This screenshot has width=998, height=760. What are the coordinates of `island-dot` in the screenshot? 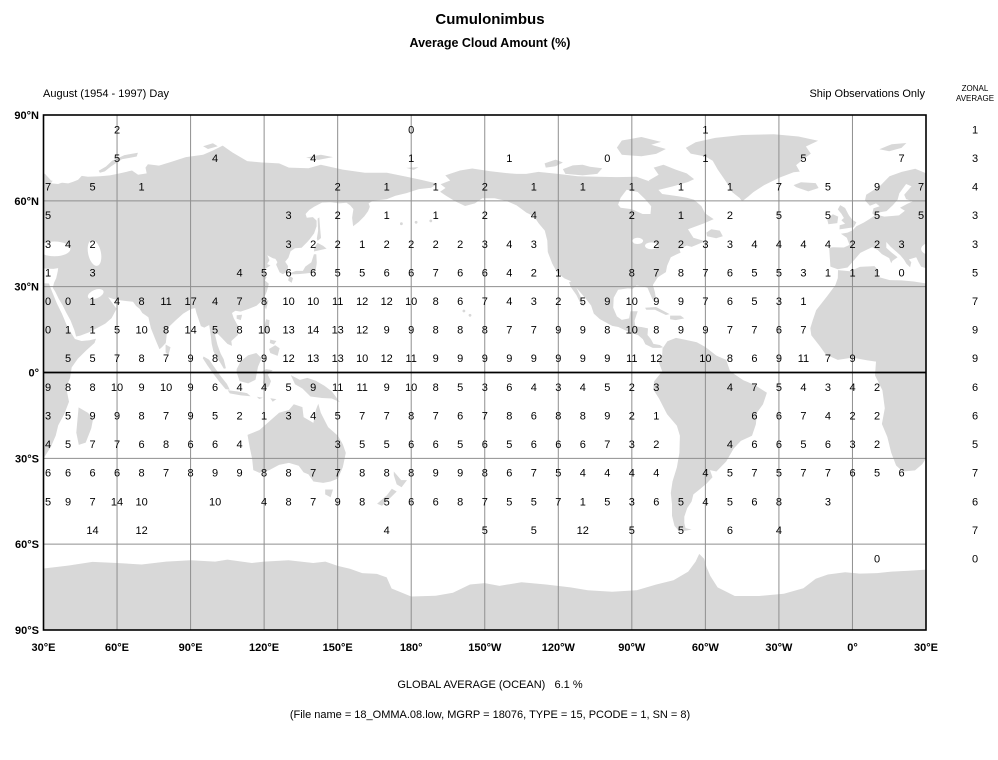 It's located at (431, 221).